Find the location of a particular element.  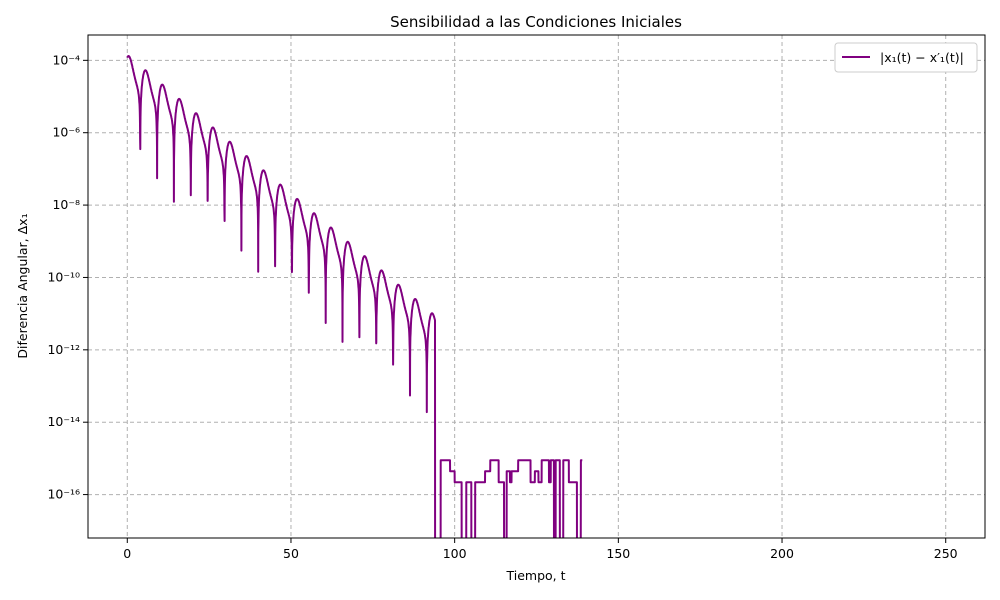

legend-label: |x₁(t) − x′₁(t)| is located at coordinates (922, 57).